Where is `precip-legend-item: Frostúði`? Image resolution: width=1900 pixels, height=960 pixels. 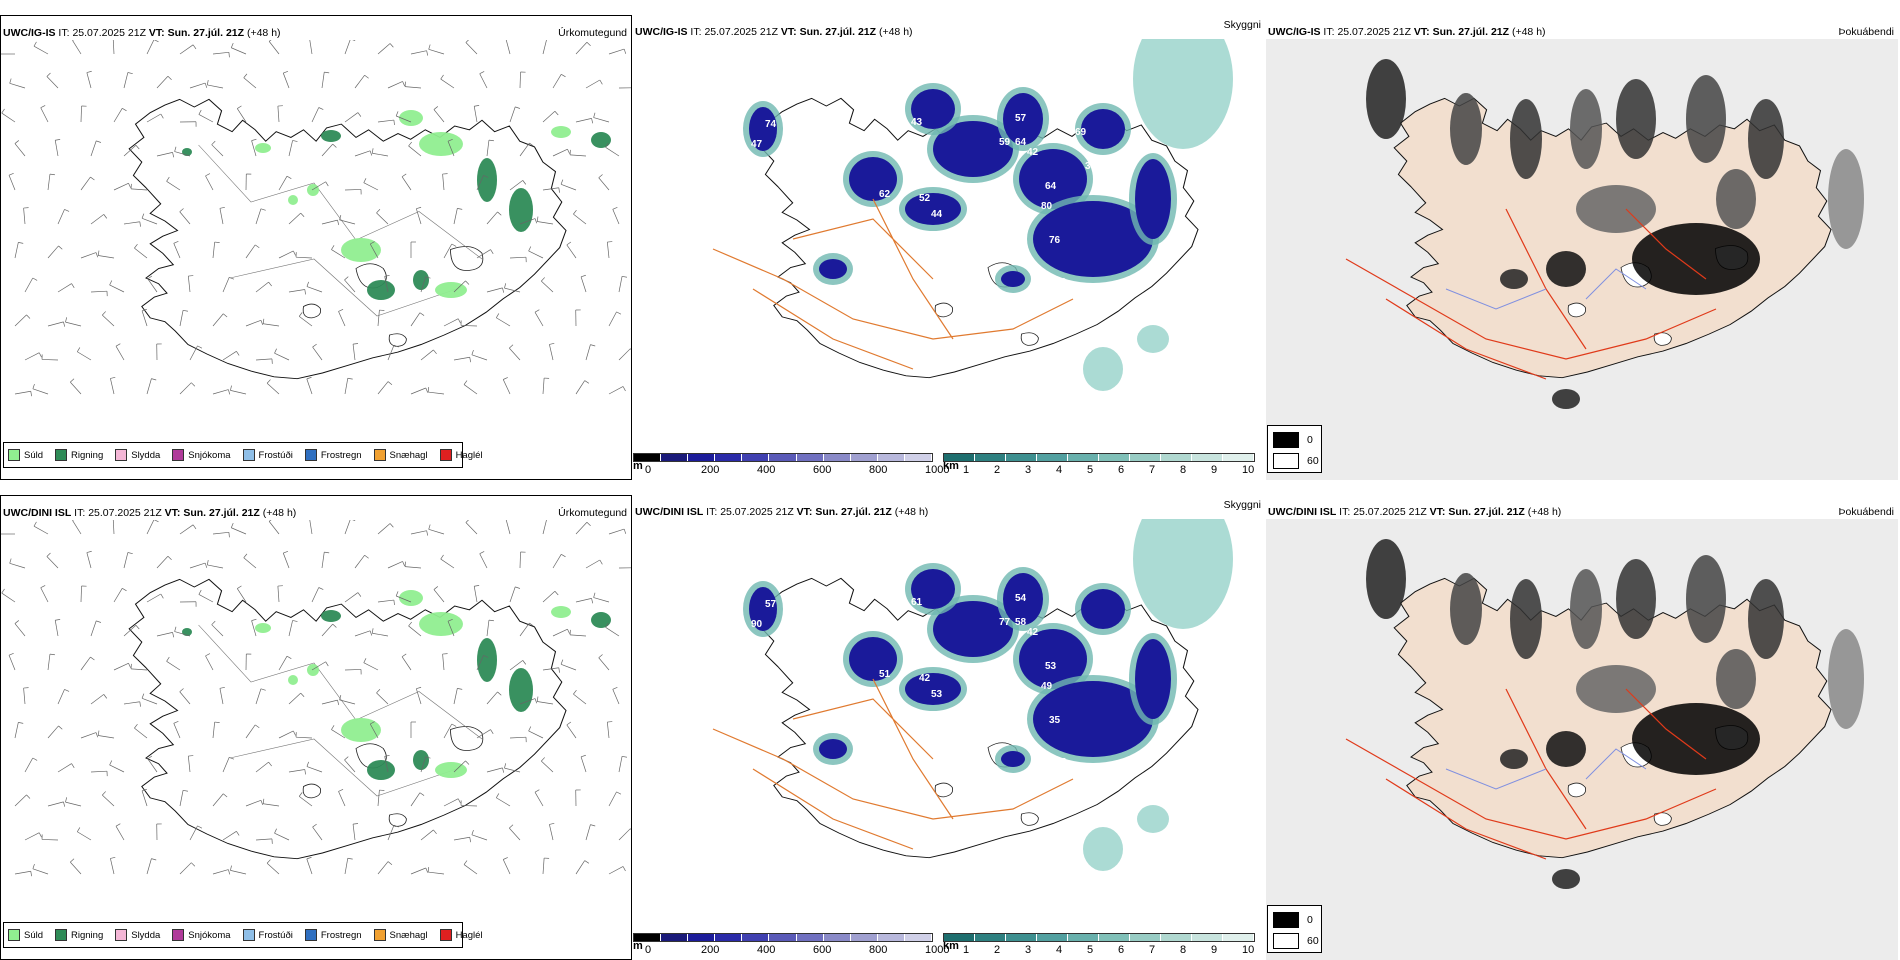
precip-legend-item: Frostúði is located at coordinates (268, 455).